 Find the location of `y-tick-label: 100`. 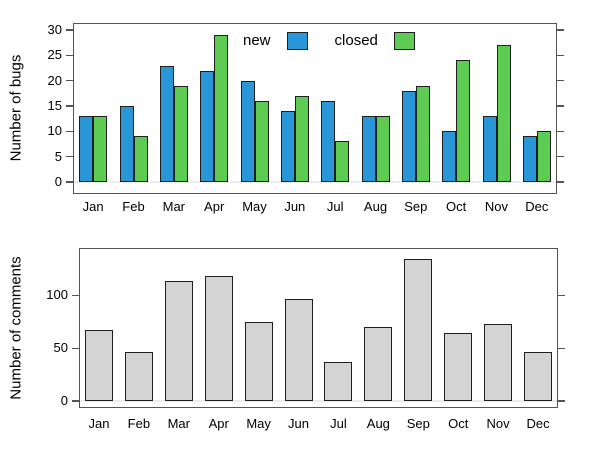

y-tick-label: 100 is located at coordinates (57, 295).